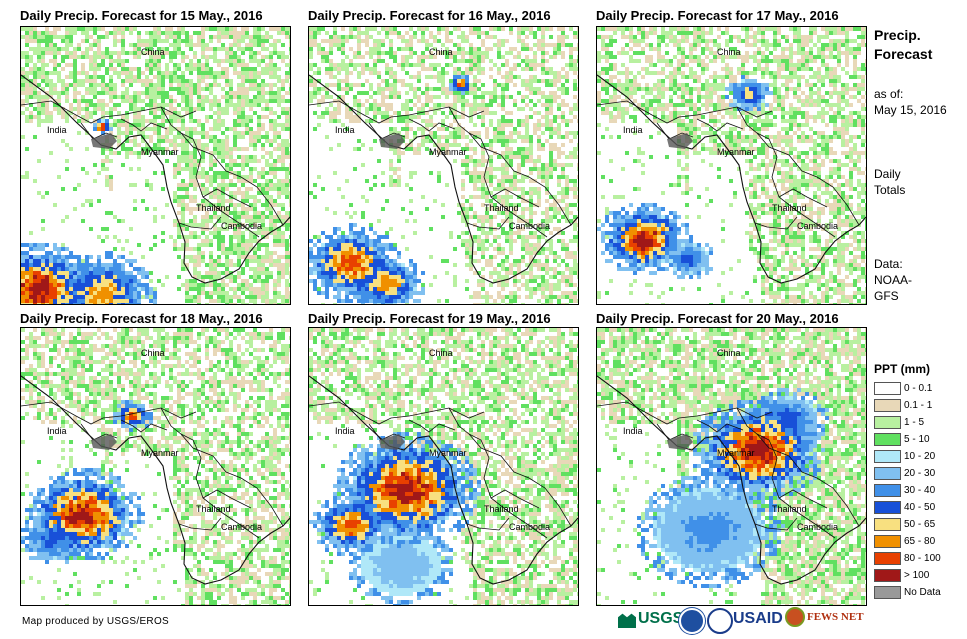 The width and height of the screenshot is (967, 639). I want to click on legend-item: 50 - 65, so click(904, 524).